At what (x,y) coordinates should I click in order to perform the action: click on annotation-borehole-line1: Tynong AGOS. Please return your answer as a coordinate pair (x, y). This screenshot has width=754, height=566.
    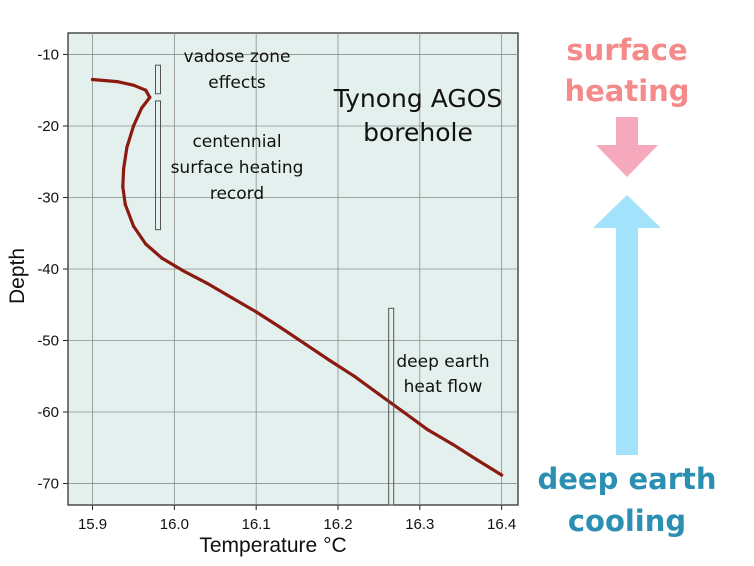
    Looking at the image, I should click on (418, 98).